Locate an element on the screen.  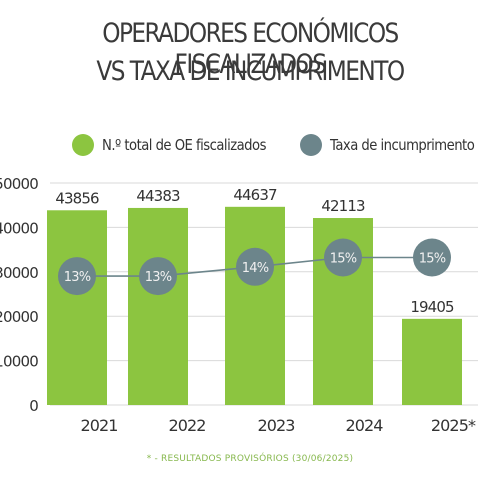
legend-item-line: Taxa de incumprimento is located at coordinates (397, 145).